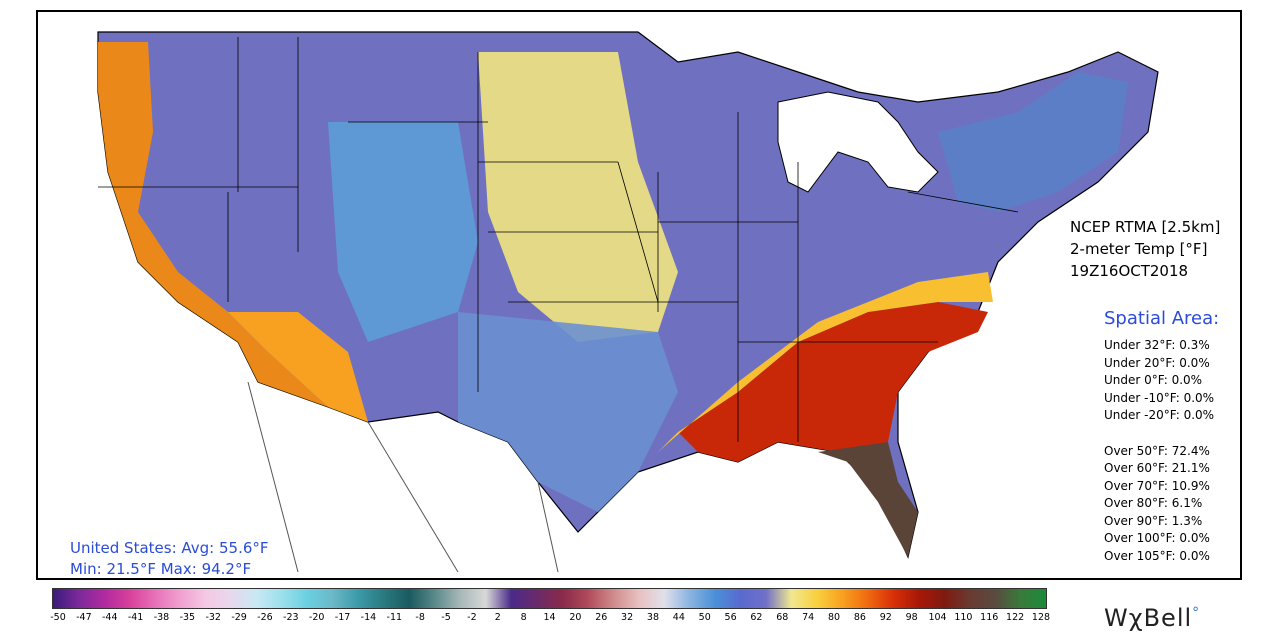 This screenshot has height=640, width=1280. I want to click on tick-label: -8, so click(420, 617).